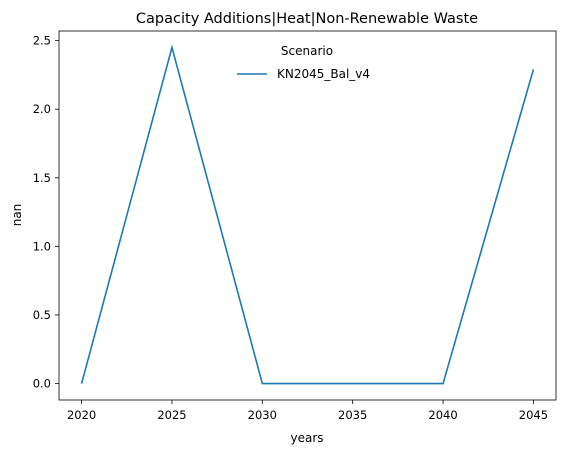 Image resolution: width=565 pixels, height=456 pixels. Describe the element at coordinates (352, 415) in the screenshot. I see `x-tick-label: 2035` at that location.